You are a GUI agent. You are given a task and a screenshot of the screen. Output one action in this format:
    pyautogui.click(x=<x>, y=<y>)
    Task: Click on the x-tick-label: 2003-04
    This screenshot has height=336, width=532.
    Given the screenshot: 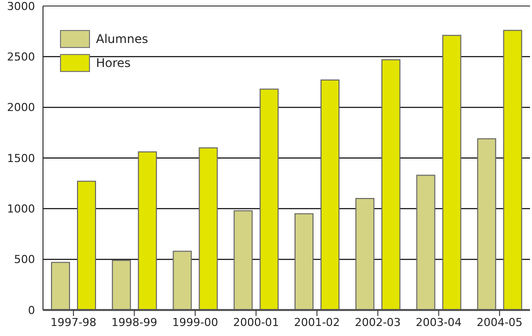 What is the action you would take?
    pyautogui.click(x=439, y=322)
    